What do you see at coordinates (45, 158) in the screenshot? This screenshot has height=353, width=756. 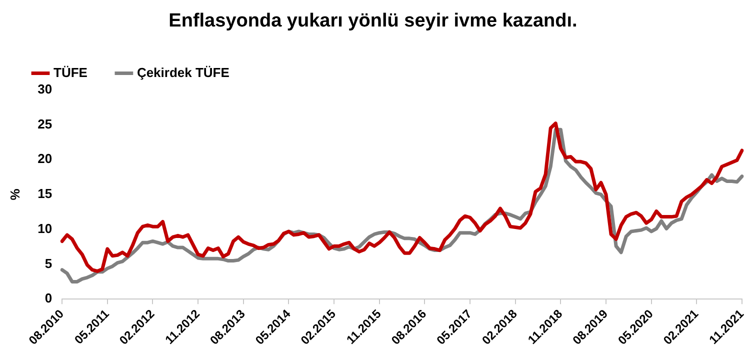 I see `y-tick-label: 20` at bounding box center [45, 158].